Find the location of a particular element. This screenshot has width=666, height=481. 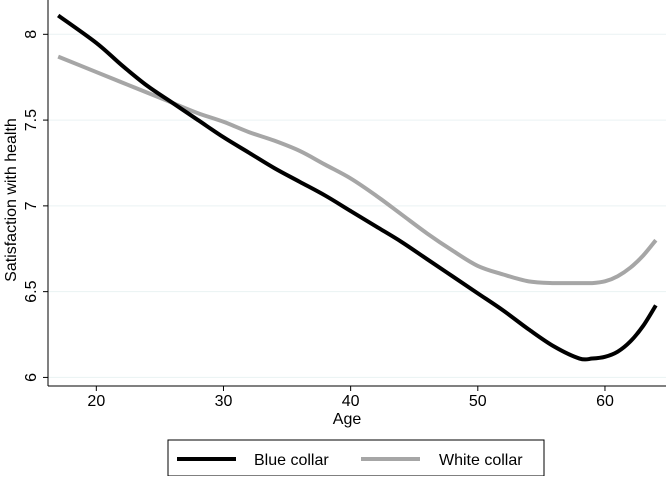

legend-label-white-collar: White collar is located at coordinates (481, 460).